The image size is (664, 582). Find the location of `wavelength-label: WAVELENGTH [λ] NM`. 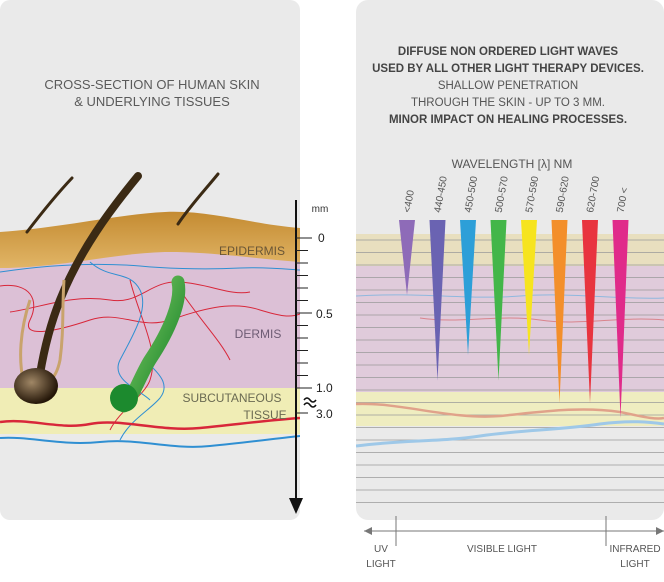

wavelength-label: WAVELENGTH [λ] NM is located at coordinates (512, 164).